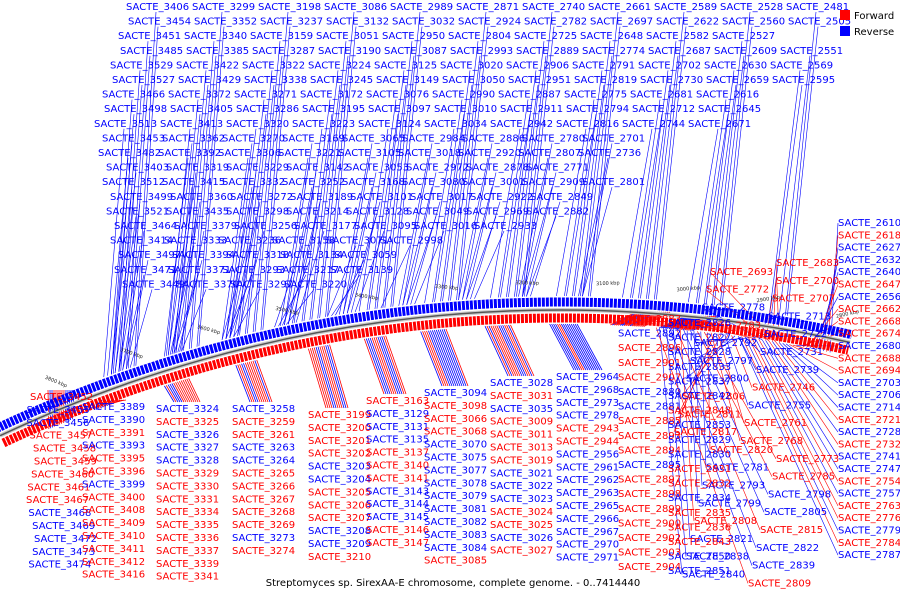 The image size is (900, 600). Describe the element at coordinates (699, 411) in the screenshot. I see `feature-label: SACTE_2848` at that location.